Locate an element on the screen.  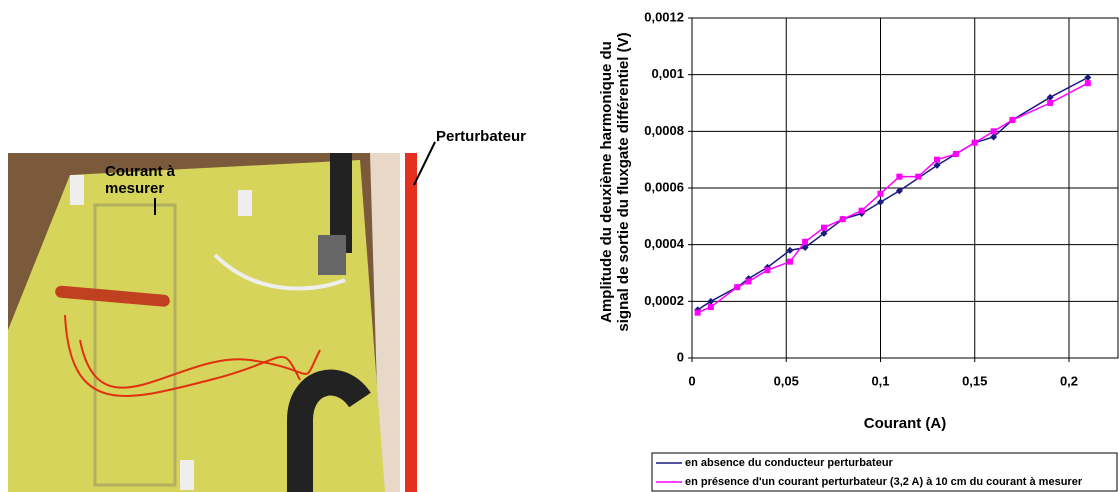
x-tick-label: 0,15 is located at coordinates (974, 380).